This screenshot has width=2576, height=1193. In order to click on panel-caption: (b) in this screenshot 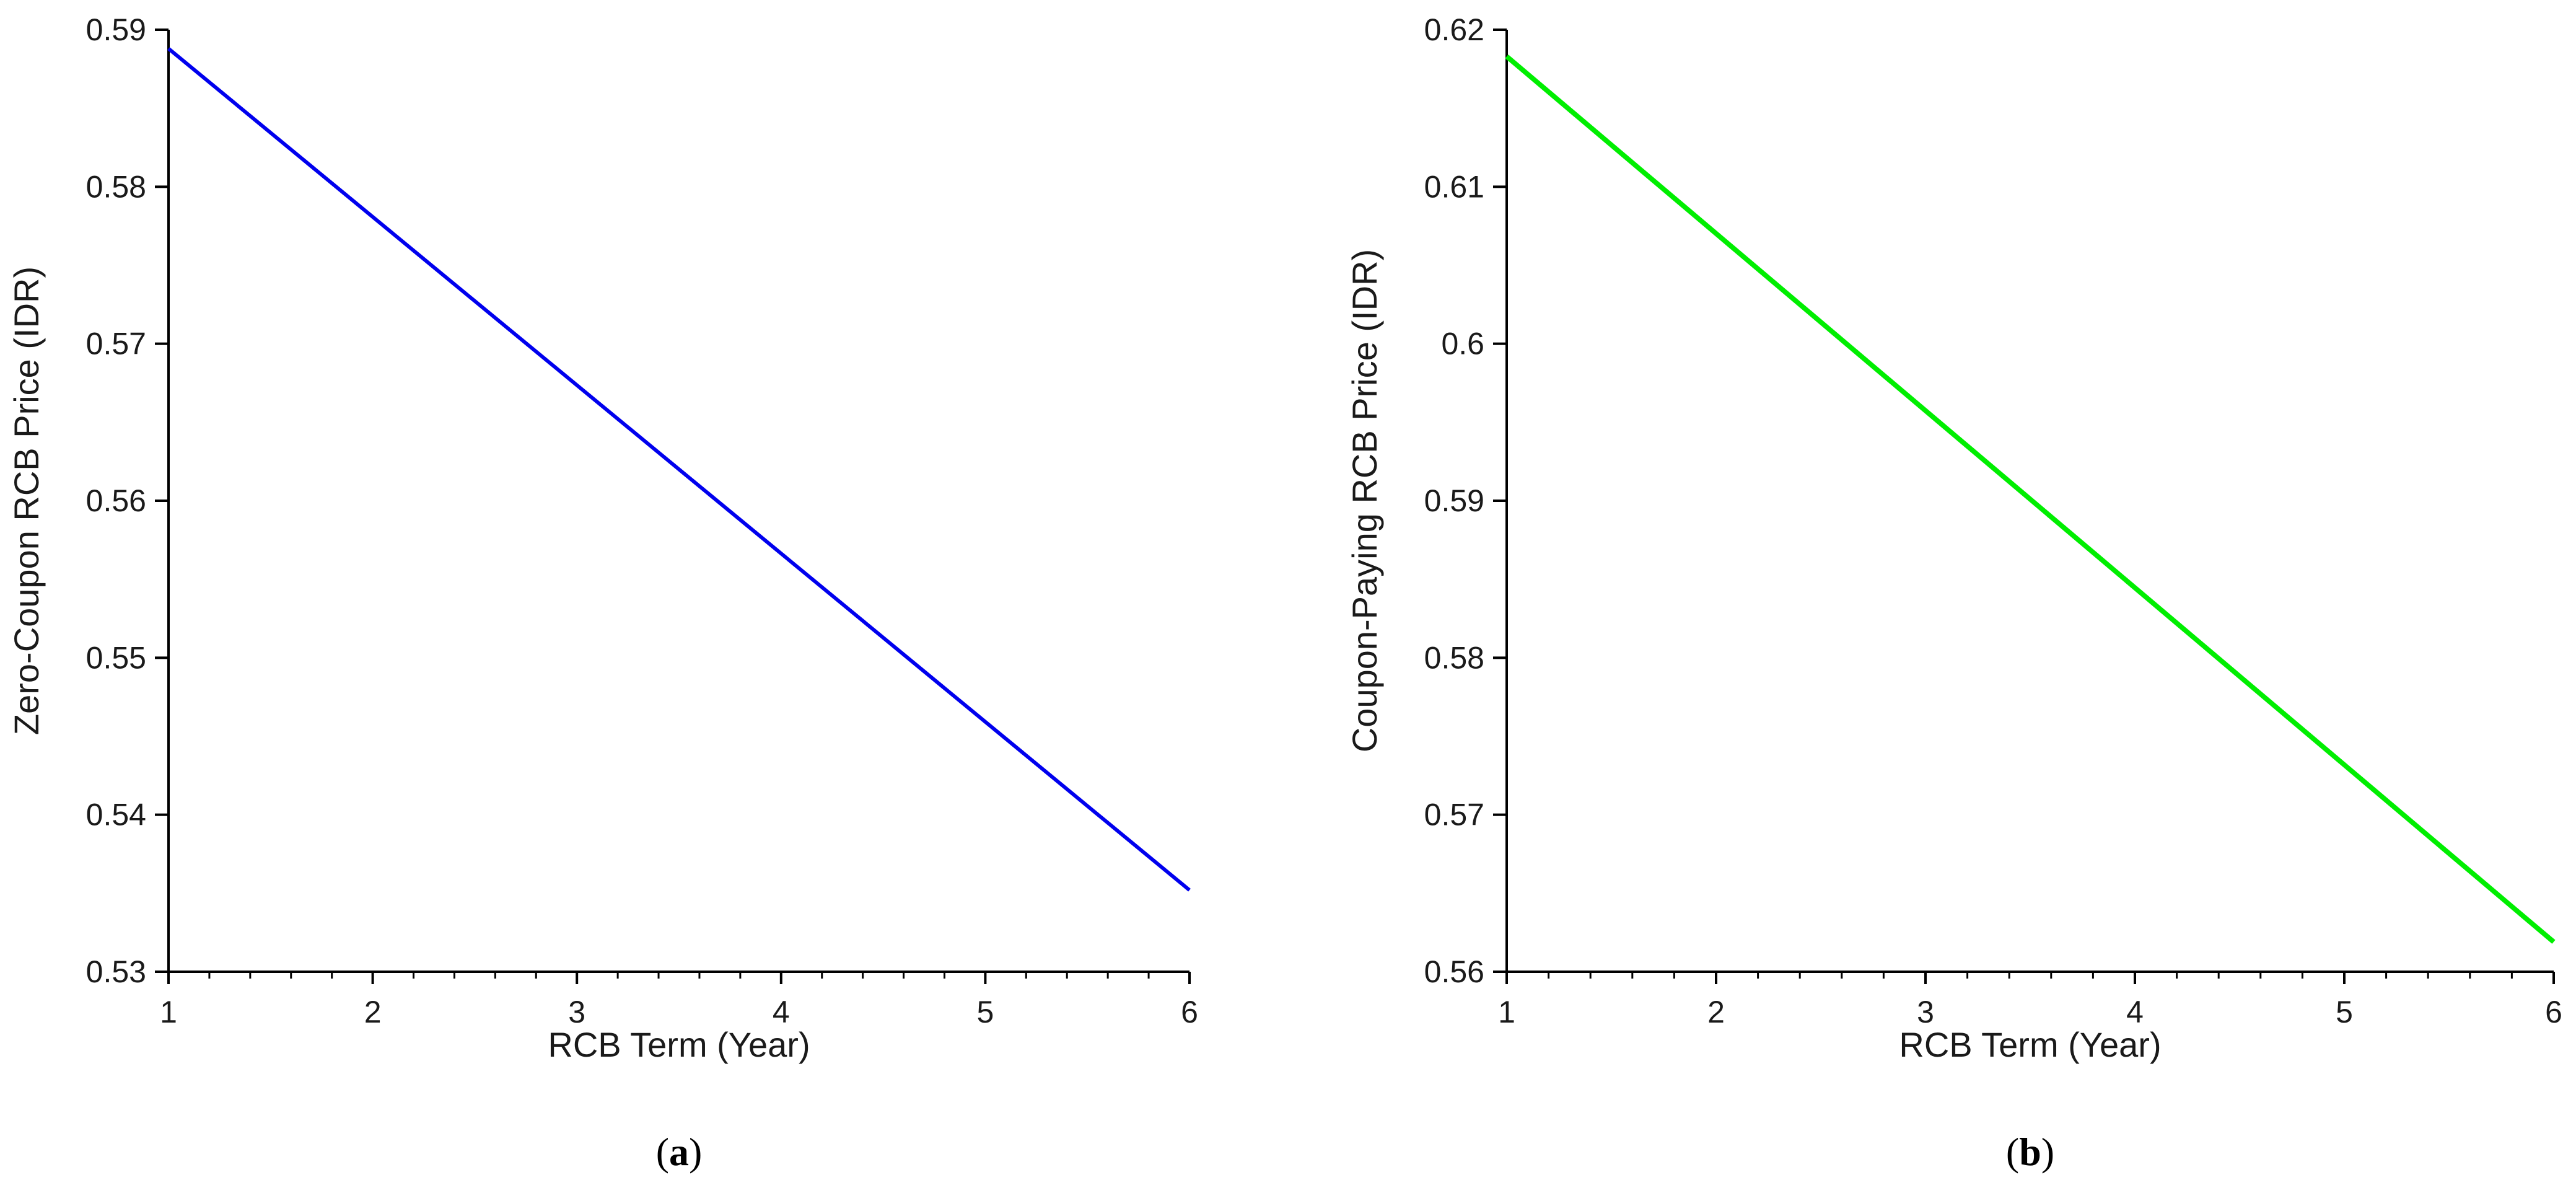, I will do `click(2030, 1152)`.